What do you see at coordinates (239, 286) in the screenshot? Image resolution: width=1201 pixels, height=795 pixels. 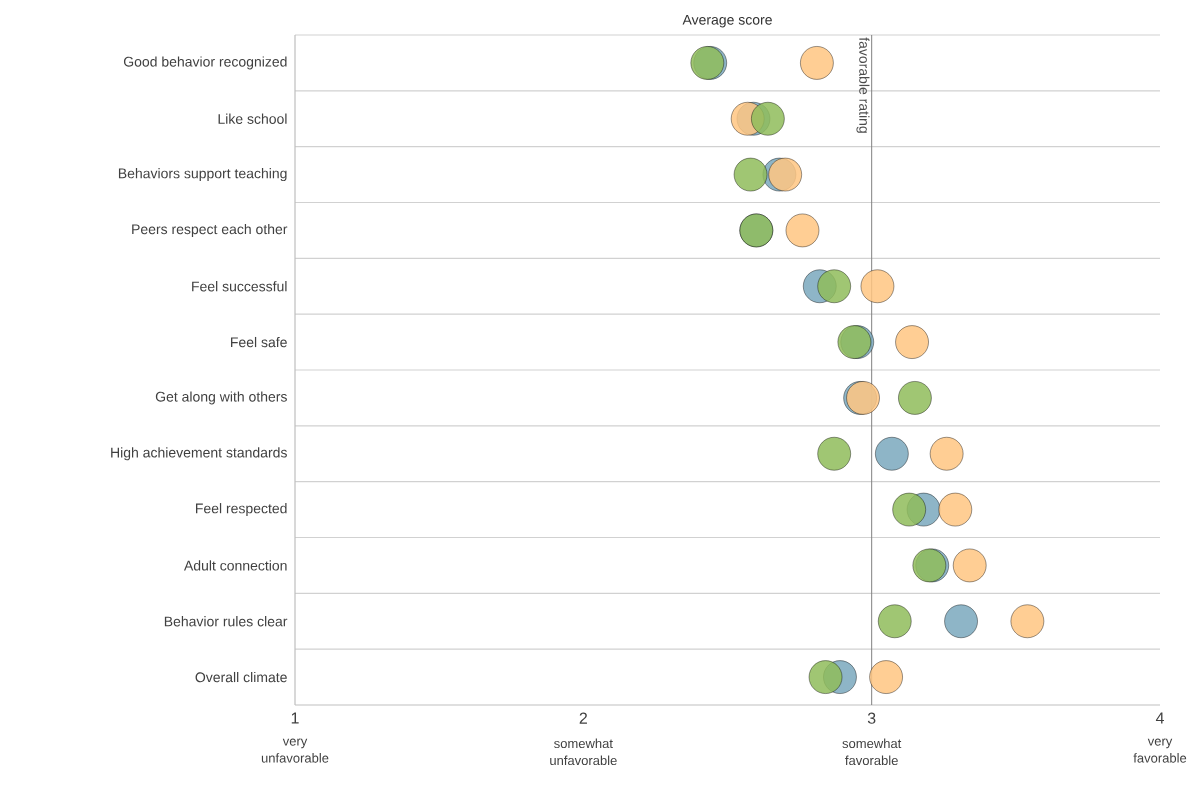 I see `y-tick-label: Feel successful` at bounding box center [239, 286].